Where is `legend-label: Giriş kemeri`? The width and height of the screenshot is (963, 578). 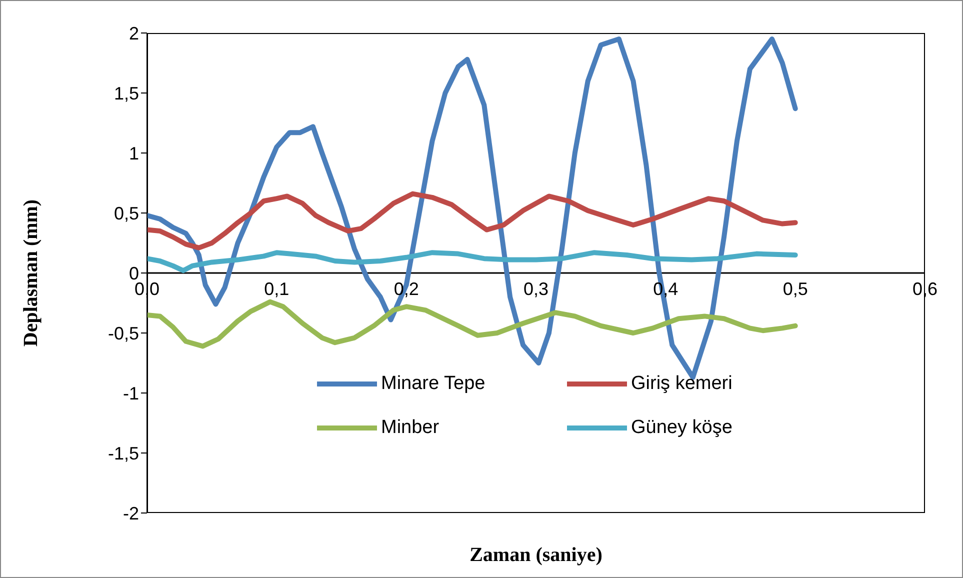 legend-label: Giriş kemeri is located at coordinates (681, 384).